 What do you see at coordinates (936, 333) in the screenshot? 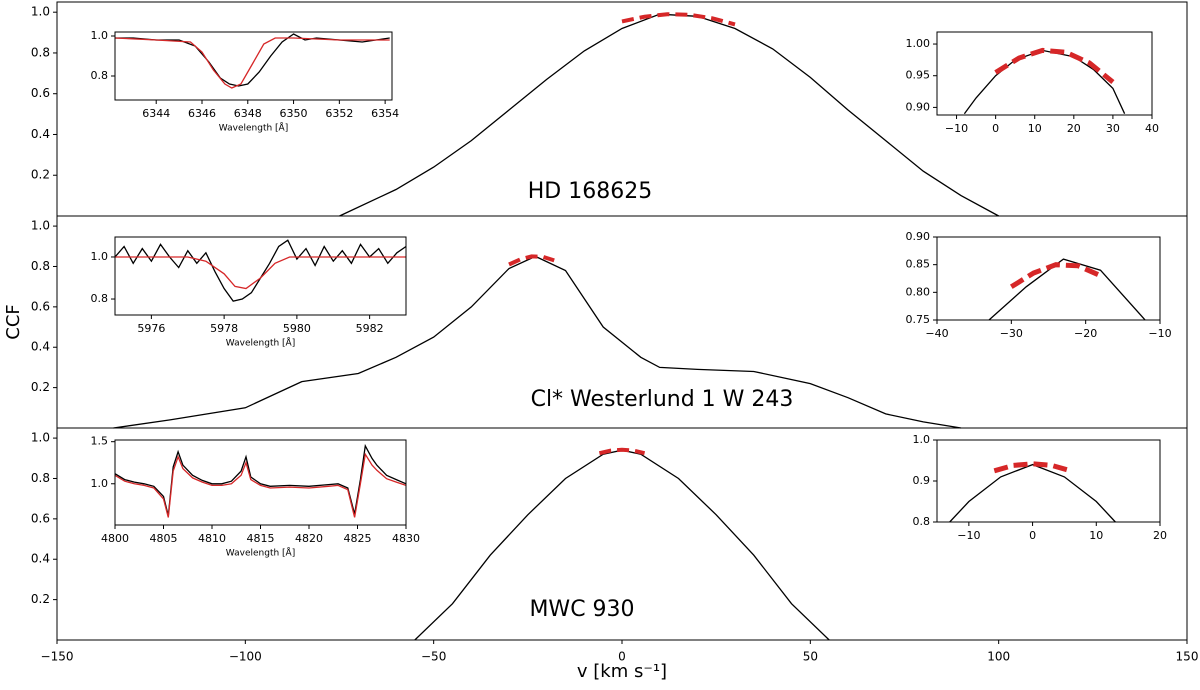
I see `x-tick-label: −40` at bounding box center [936, 333].